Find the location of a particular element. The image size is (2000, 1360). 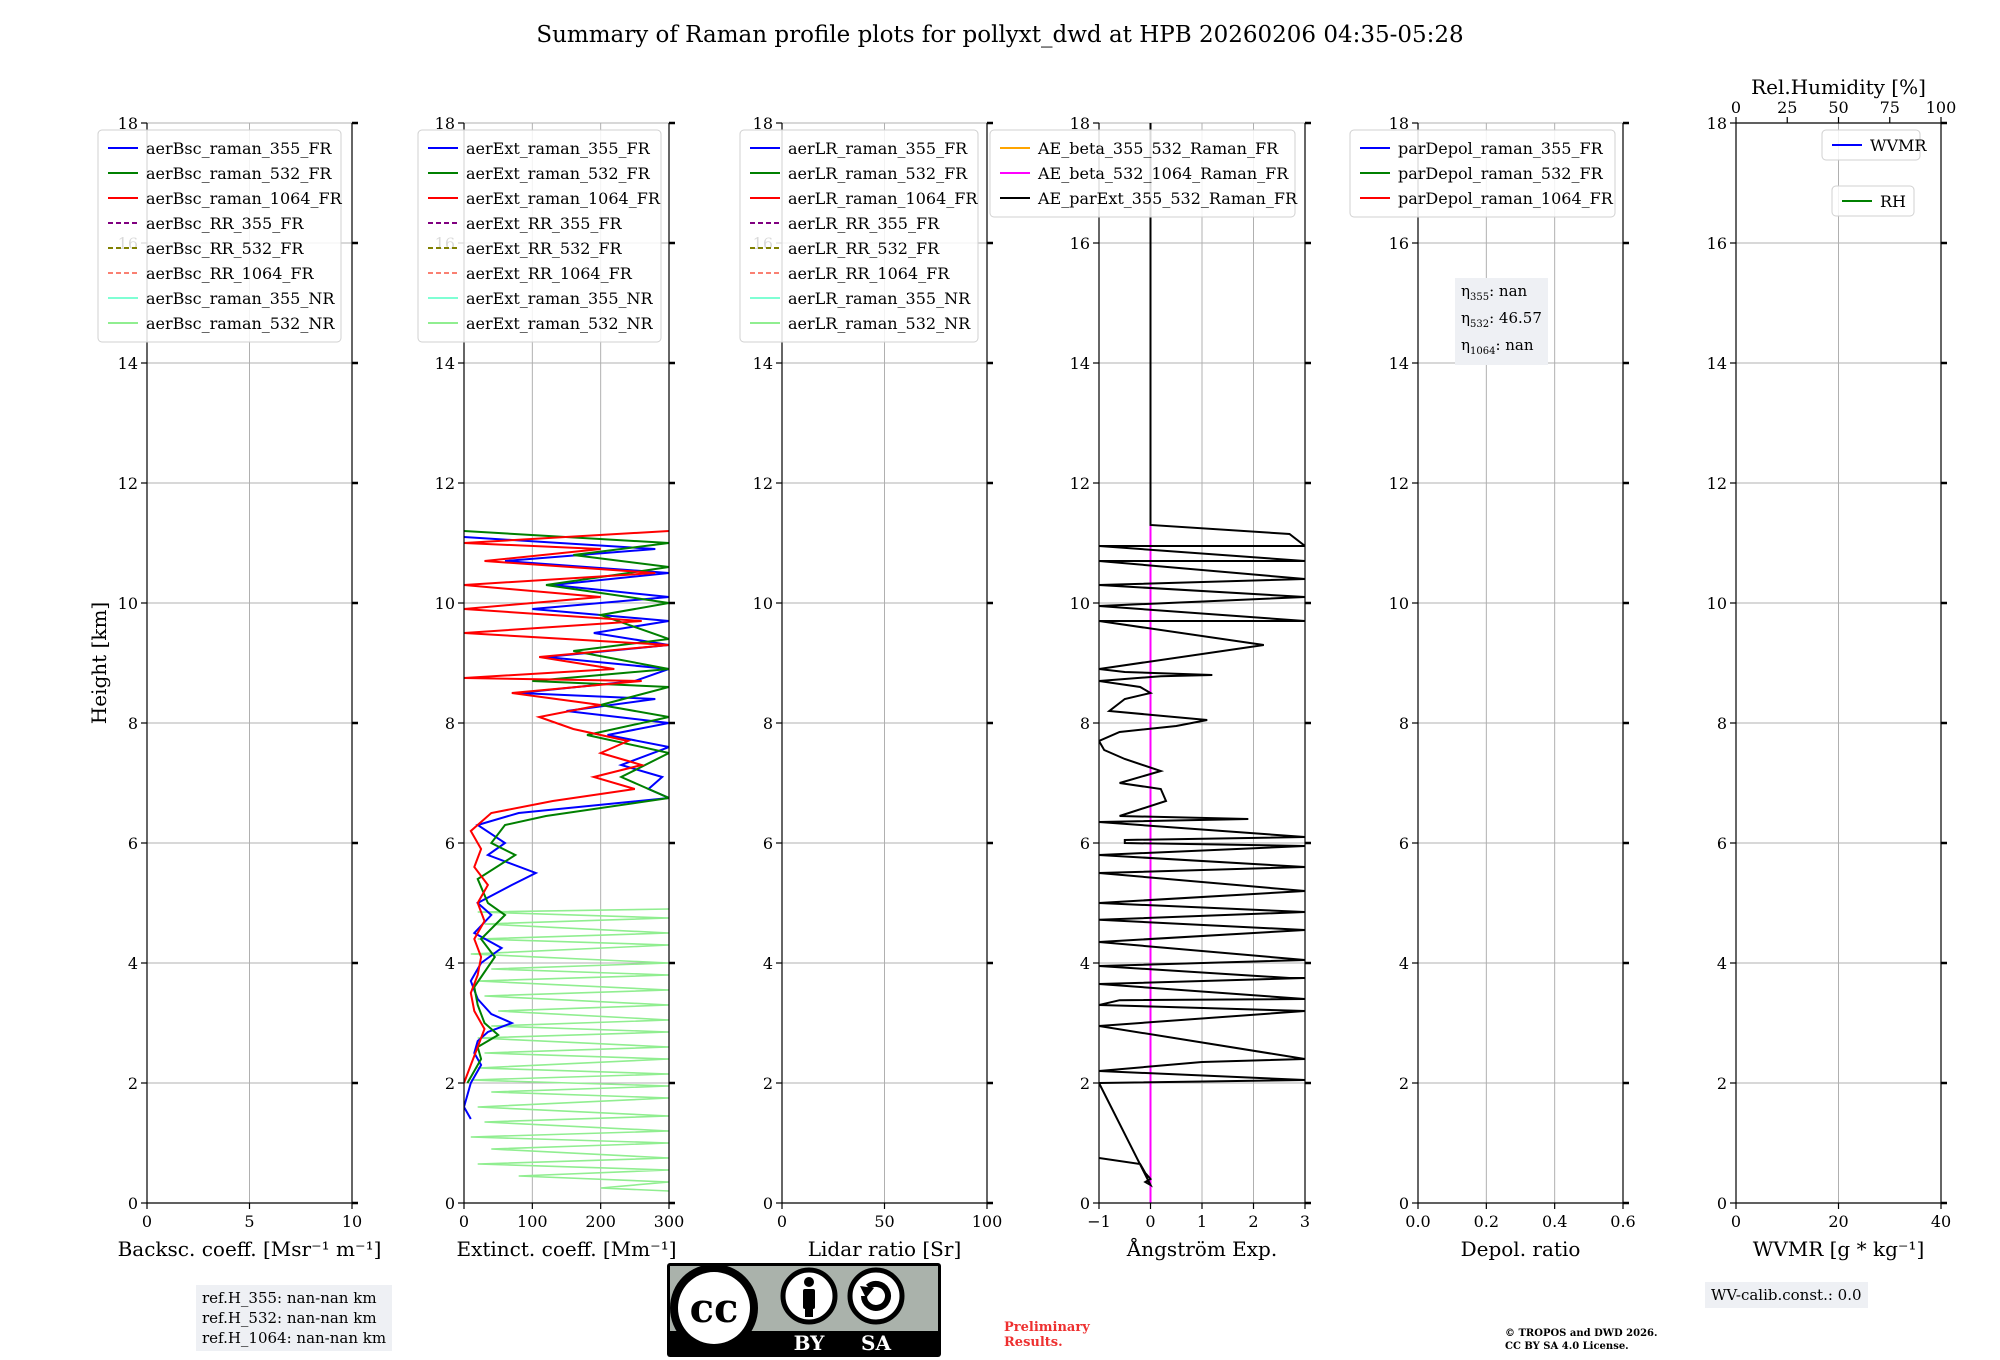

xaxis-label: WVMR [g * kg⁻¹] is located at coordinates (1839, 1249).